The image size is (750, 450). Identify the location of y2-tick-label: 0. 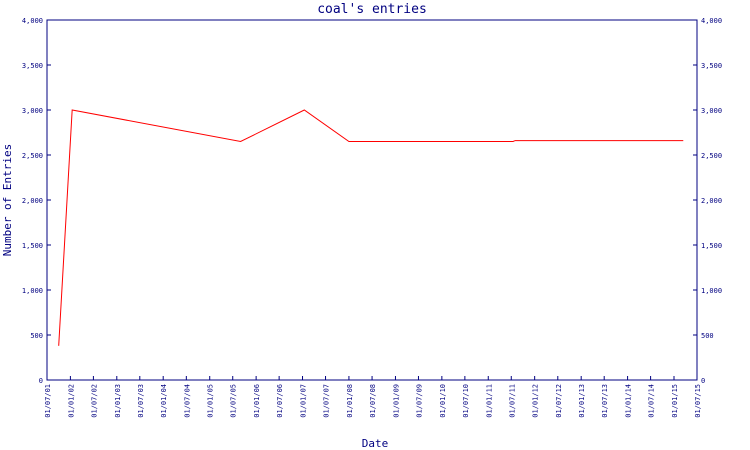
(703, 381).